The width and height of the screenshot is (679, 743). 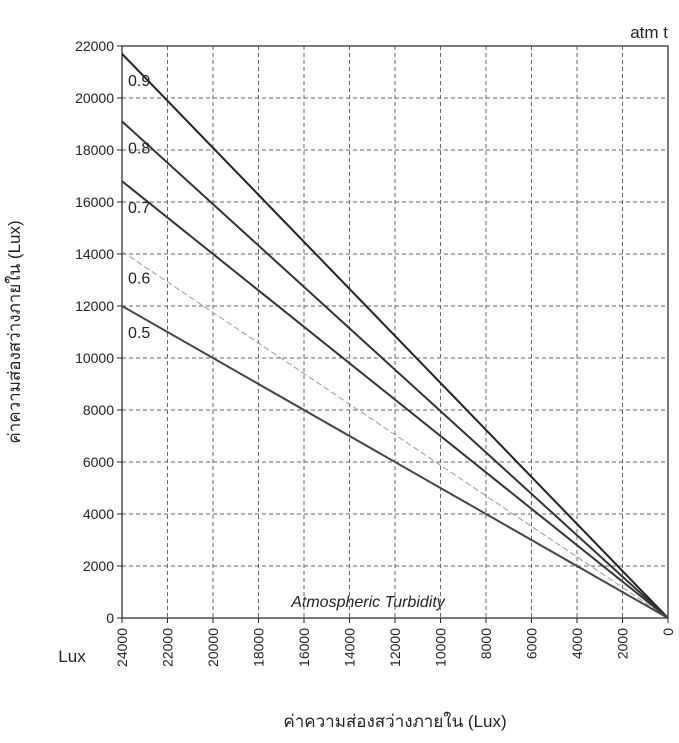 What do you see at coordinates (649, 32) in the screenshot?
I see `chart-title: atm t` at bounding box center [649, 32].